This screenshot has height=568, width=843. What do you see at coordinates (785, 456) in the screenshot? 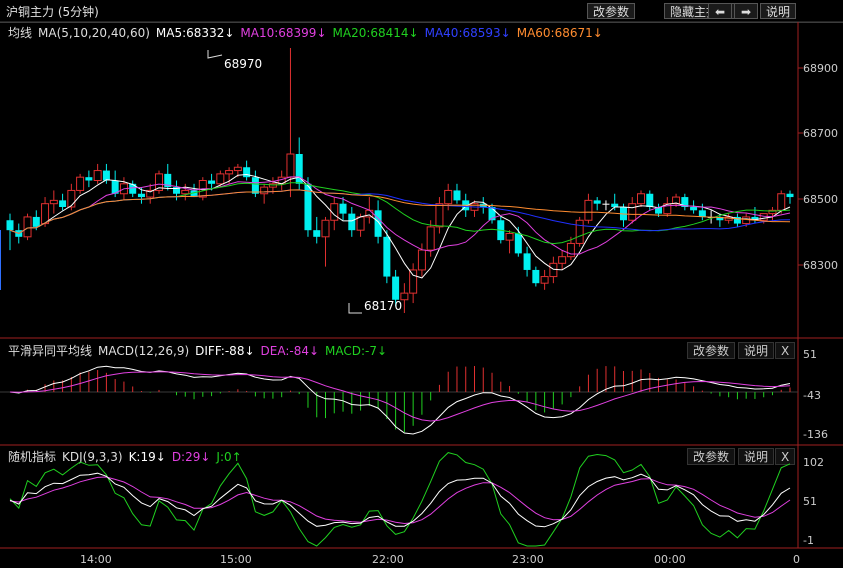
I see `kdj-close-button: X` at bounding box center [785, 456].